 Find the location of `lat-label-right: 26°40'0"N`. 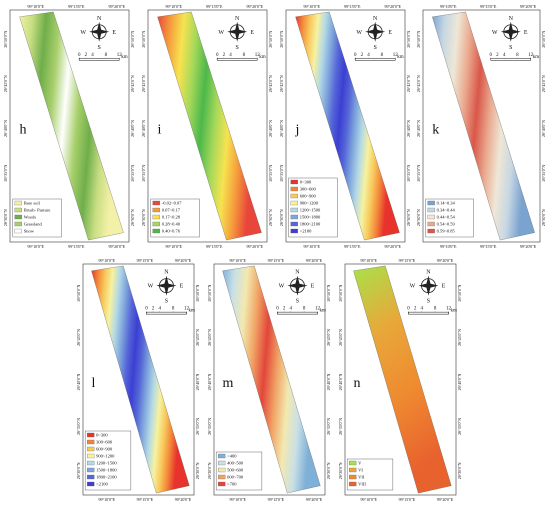

lat-label-right: 26°40'0"N is located at coordinates (543, 128).